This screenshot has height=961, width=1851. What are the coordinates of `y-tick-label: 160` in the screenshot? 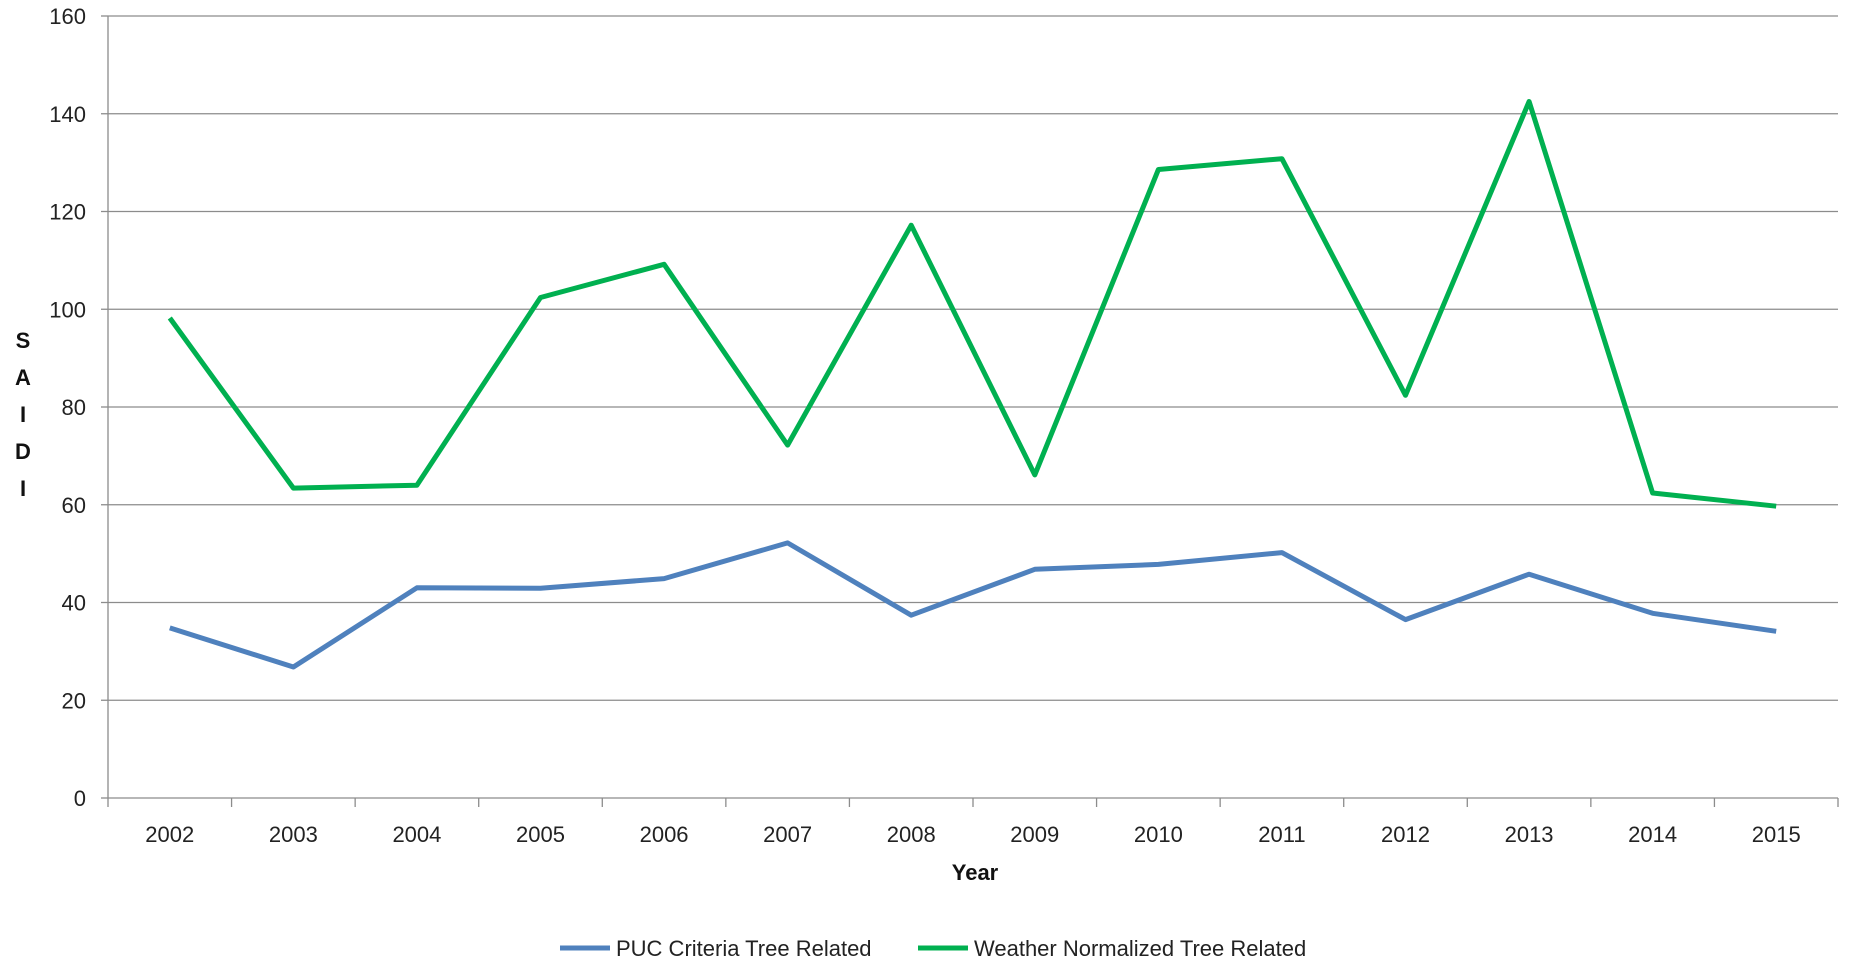 It's located at (67, 16).